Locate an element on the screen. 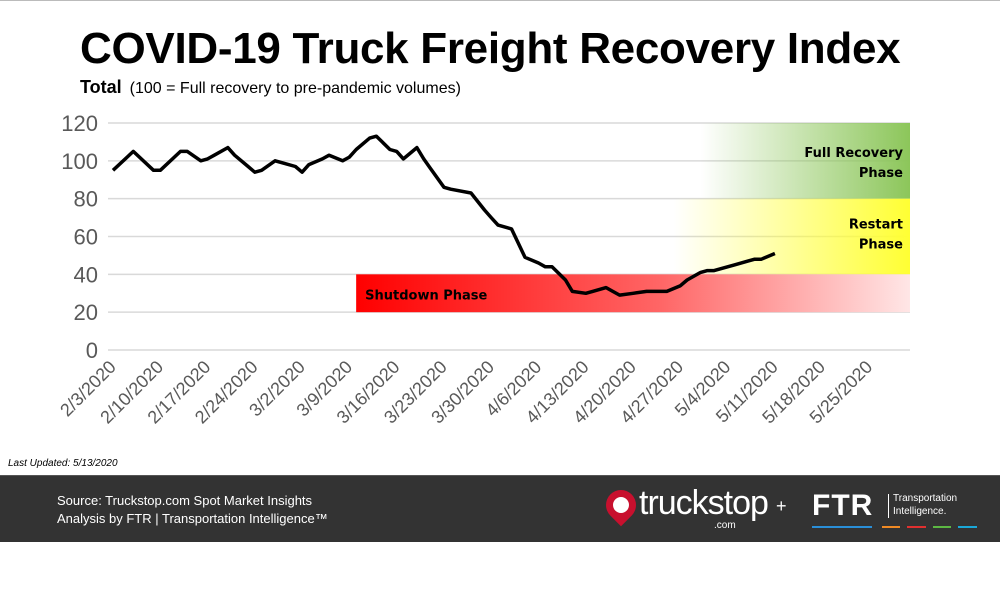  truckstop-wordmark: truckstop is located at coordinates (704, 503).